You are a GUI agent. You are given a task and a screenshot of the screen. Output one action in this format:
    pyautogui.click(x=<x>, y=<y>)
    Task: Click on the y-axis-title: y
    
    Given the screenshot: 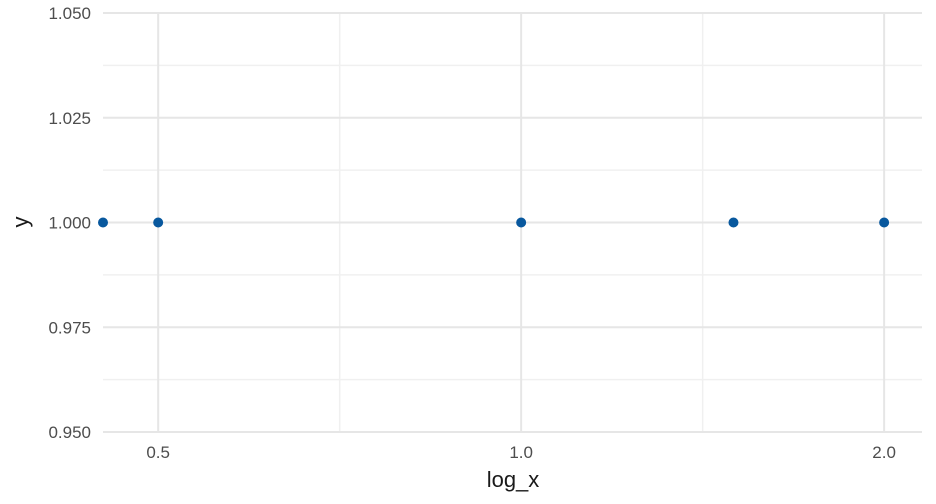 What is the action you would take?
    pyautogui.click(x=20, y=222)
    